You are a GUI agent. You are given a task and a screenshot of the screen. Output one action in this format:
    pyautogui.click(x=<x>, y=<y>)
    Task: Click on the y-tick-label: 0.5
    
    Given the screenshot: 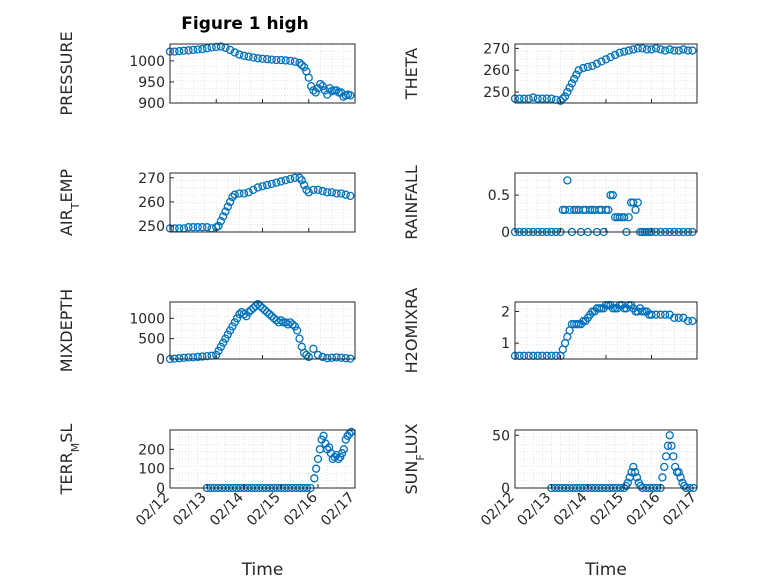 What is the action you would take?
    pyautogui.click(x=499, y=196)
    